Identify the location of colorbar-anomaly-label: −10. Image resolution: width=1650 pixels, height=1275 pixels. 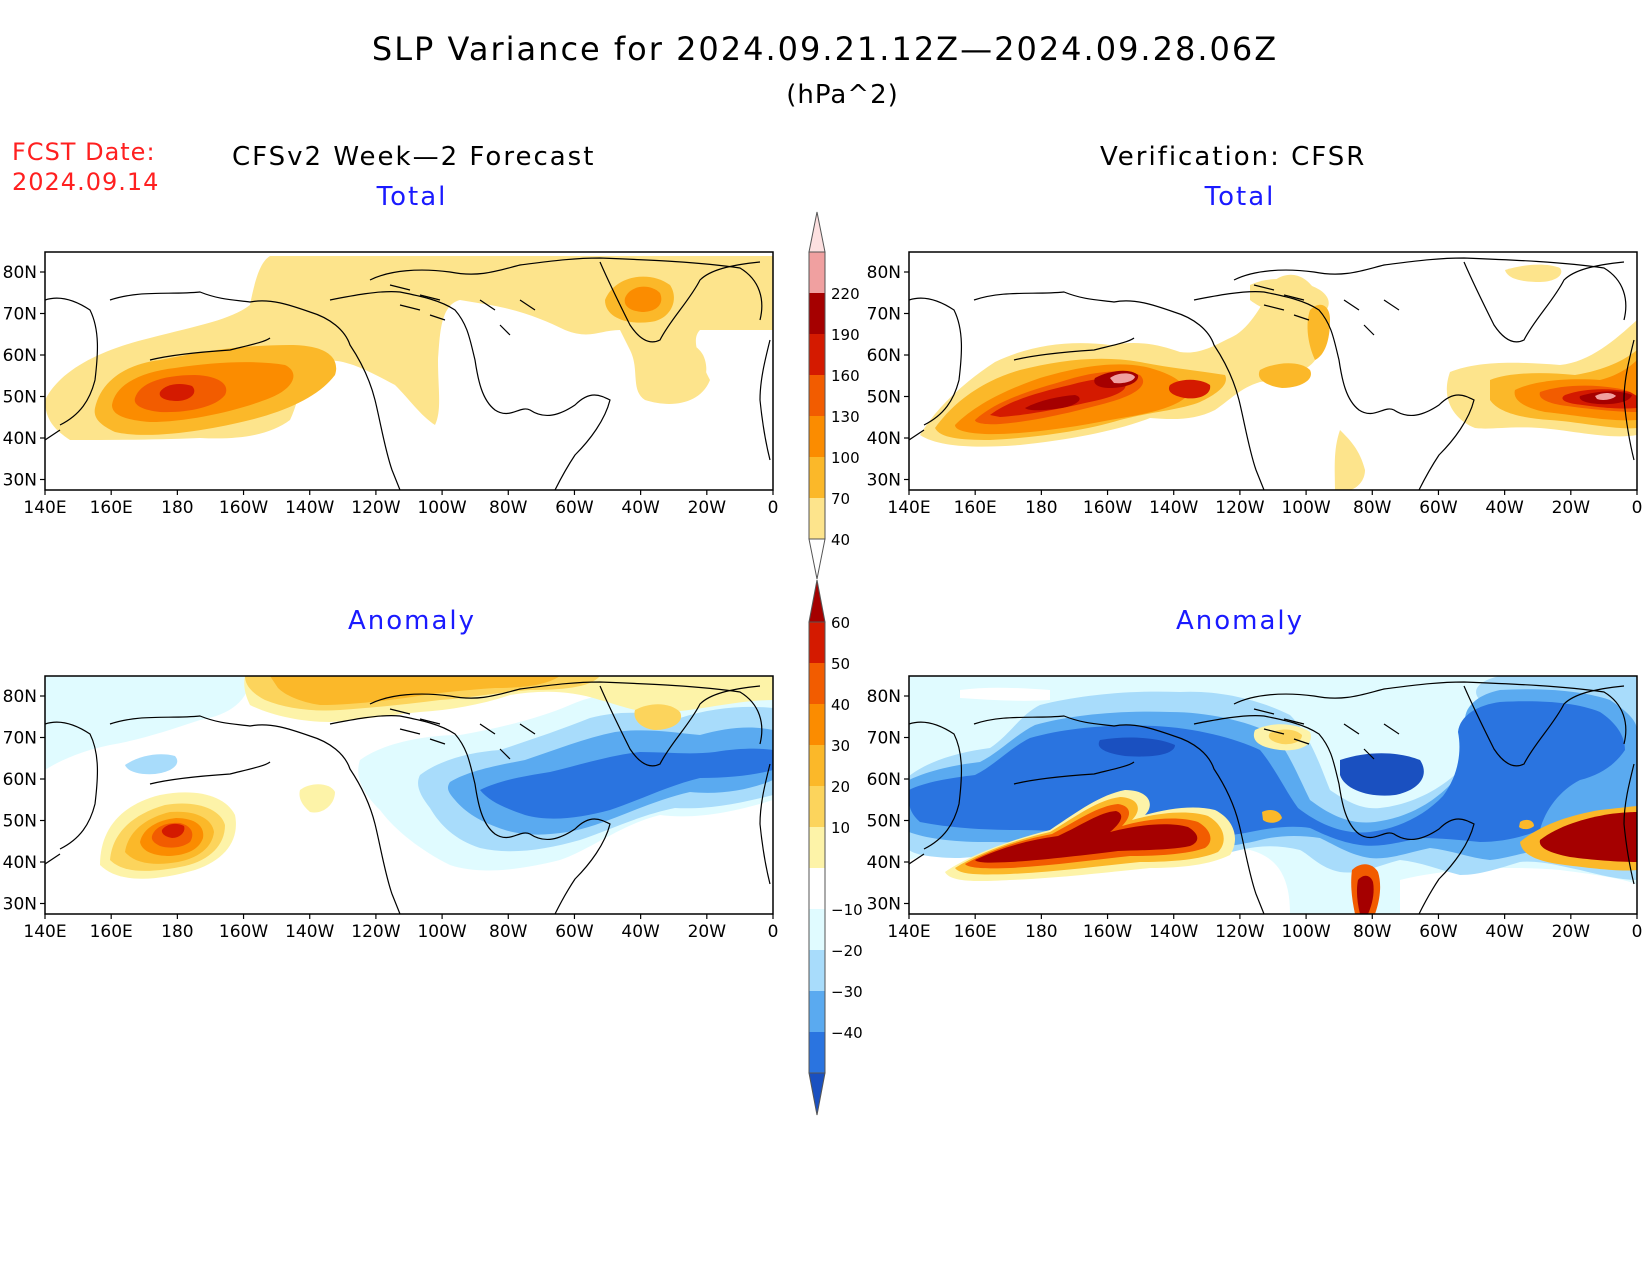
(847, 910).